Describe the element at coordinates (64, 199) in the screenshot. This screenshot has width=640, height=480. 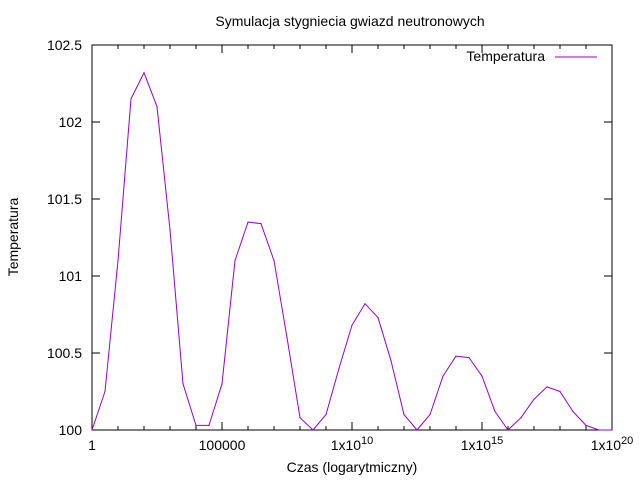
I see `y-tick-label: 101.5` at that location.